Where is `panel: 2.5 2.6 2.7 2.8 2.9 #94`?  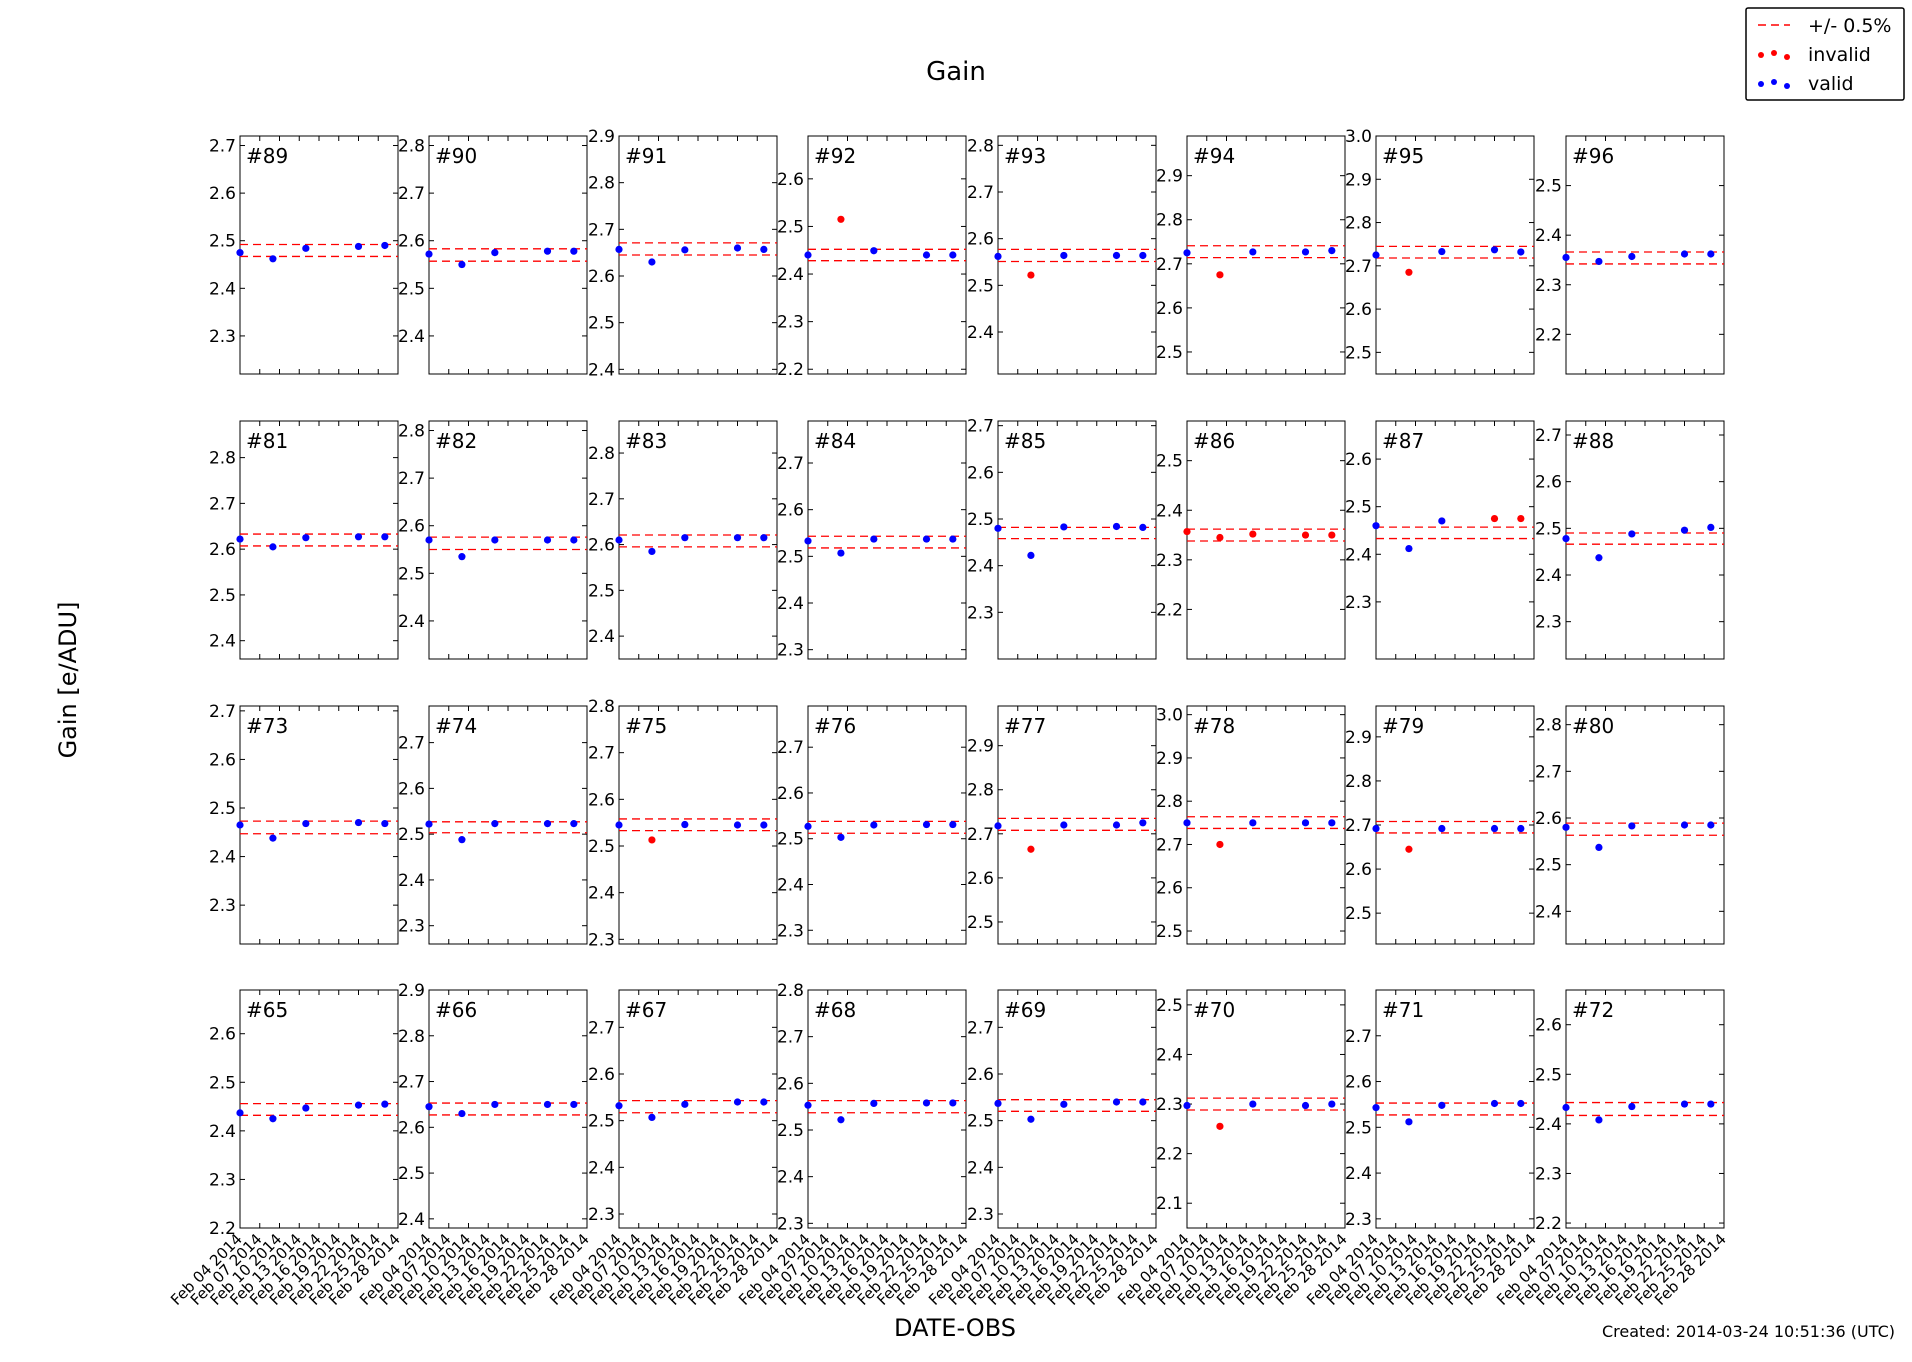 panel: 2.5 2.6 2.7 2.8 2.9 #94 is located at coordinates (1251, 255).